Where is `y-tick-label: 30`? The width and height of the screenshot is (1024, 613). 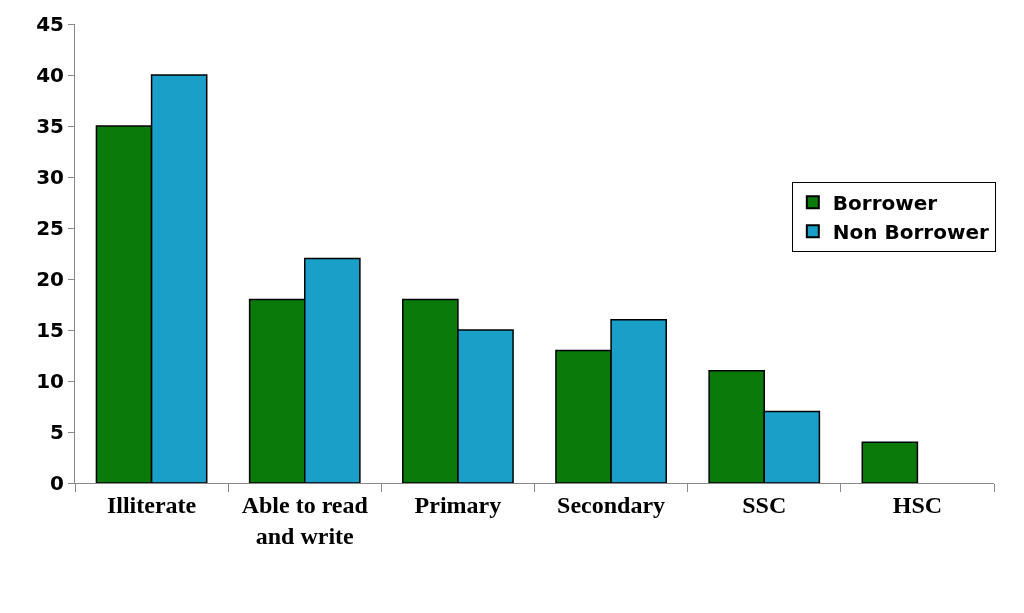 y-tick-label: 30 is located at coordinates (50, 177).